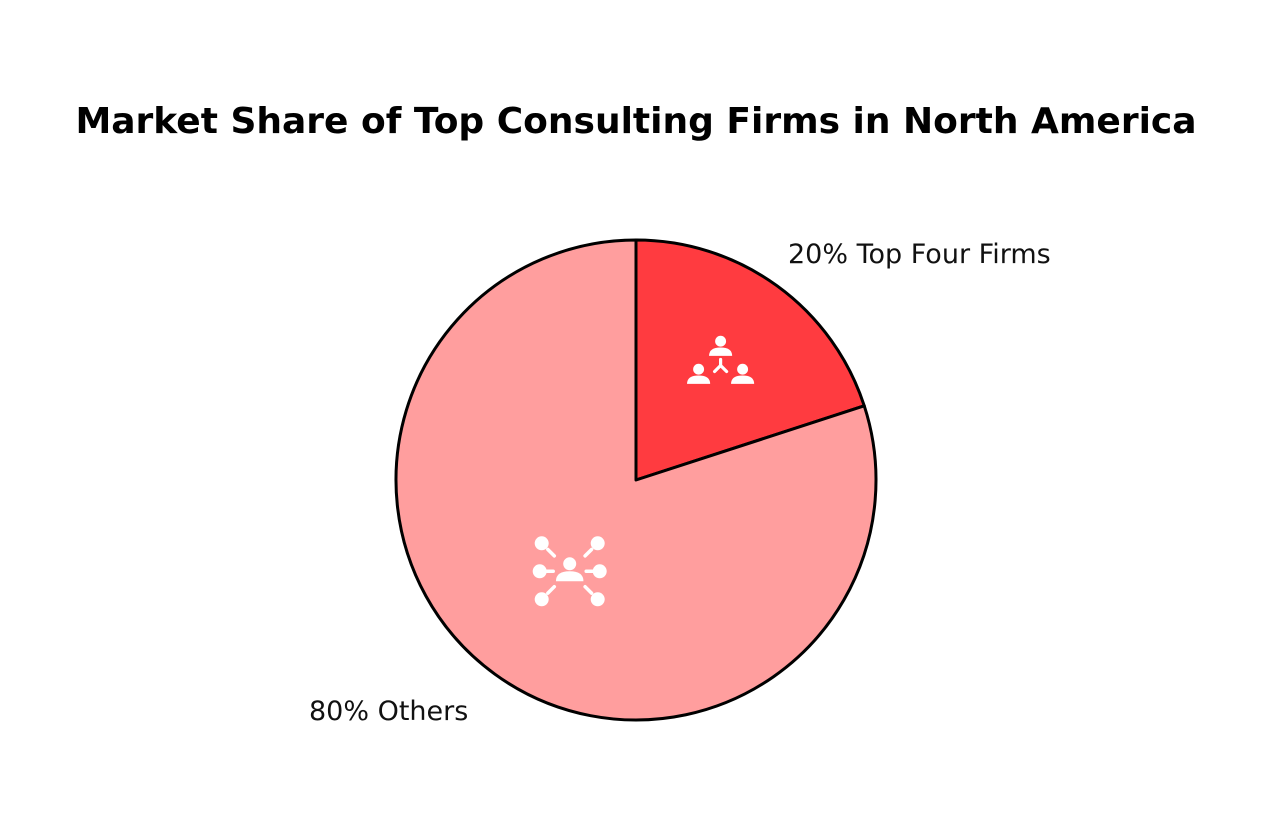 The image size is (1272, 832). I want to click on slice-label-others: 80% Others, so click(388, 711).